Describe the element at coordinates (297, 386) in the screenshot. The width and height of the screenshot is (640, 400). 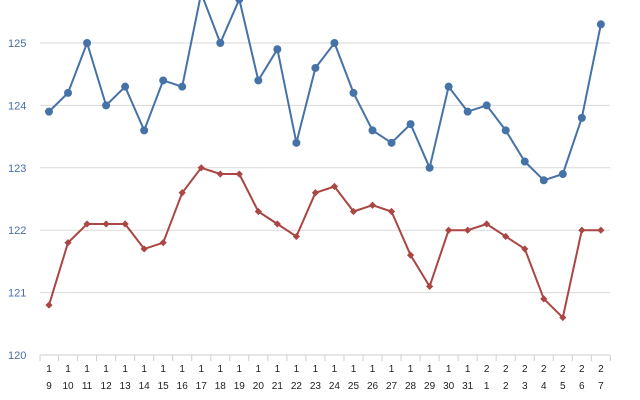
I see `x-tick-label-bottom: 22` at that location.